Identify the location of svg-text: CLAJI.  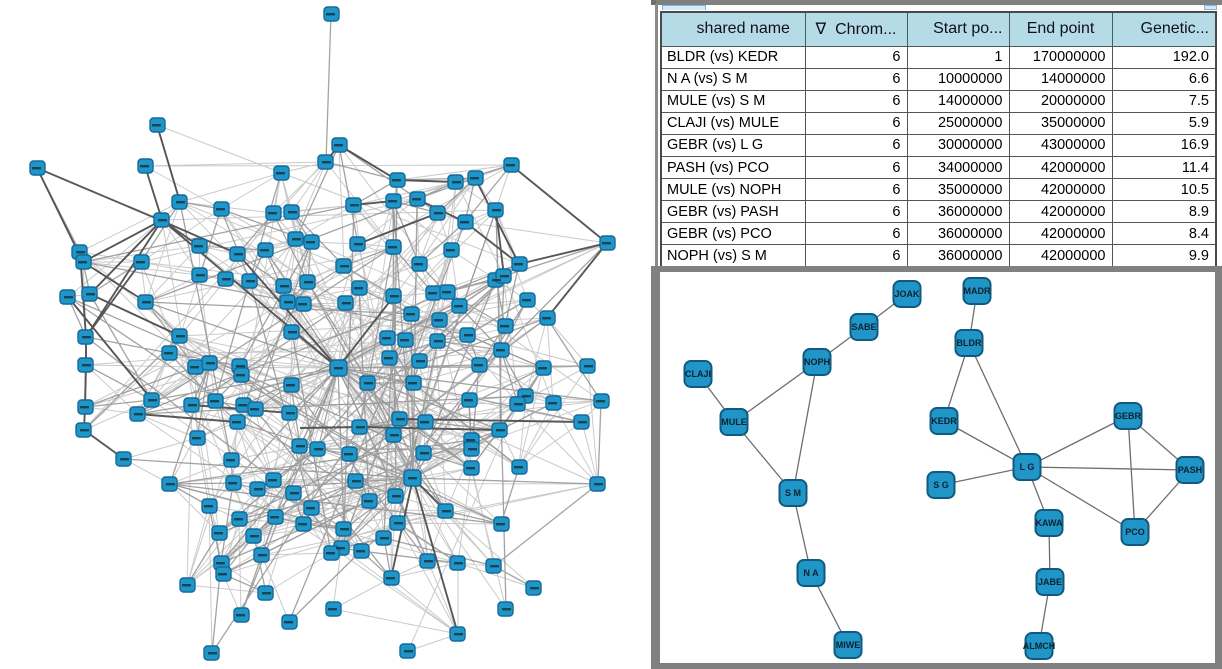
(698, 374).